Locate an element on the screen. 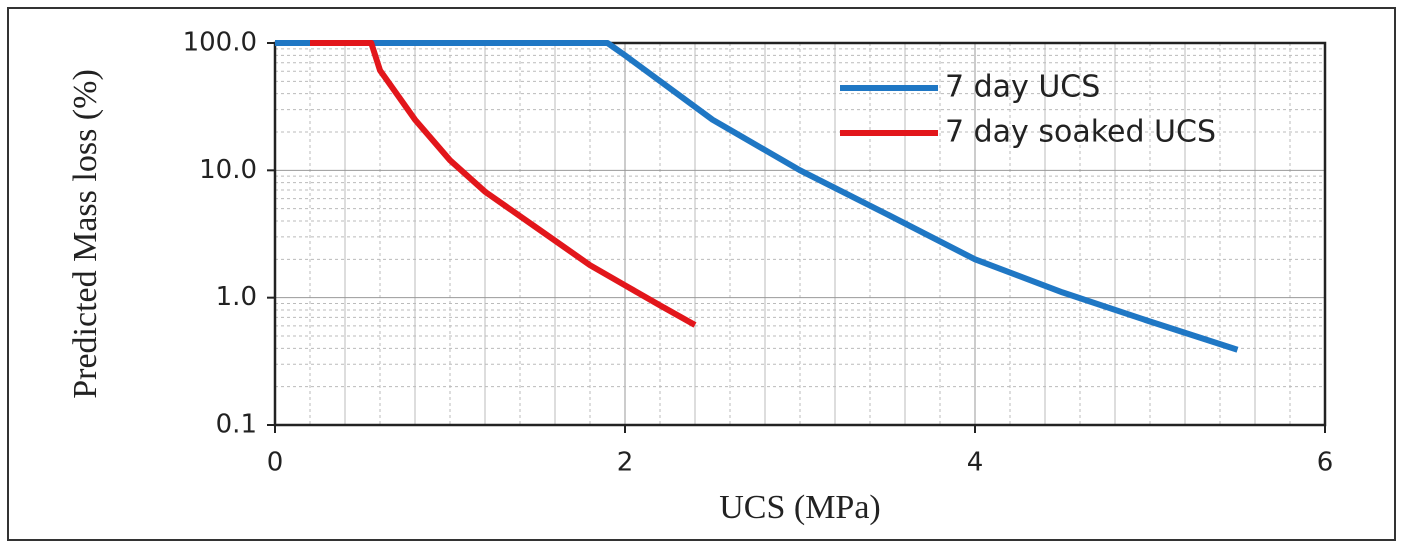 Image resolution: width=1404 pixels, height=550 pixels. legend-label: 7 day UCS is located at coordinates (1022, 87).